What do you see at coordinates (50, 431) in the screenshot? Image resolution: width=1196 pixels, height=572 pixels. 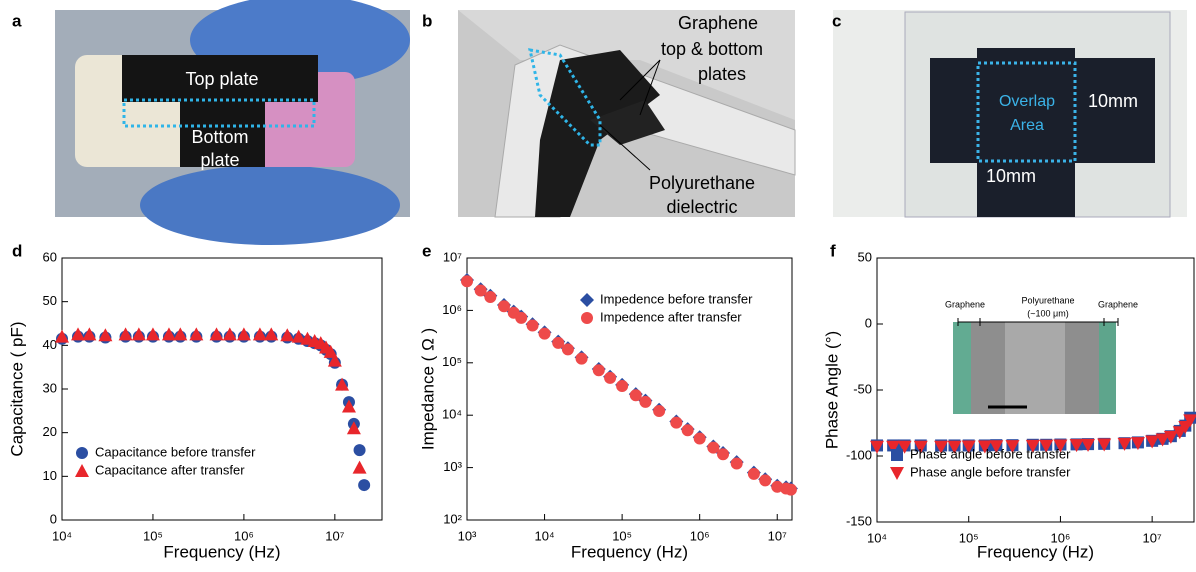 I see `y-tick-label: 20` at bounding box center [50, 431].